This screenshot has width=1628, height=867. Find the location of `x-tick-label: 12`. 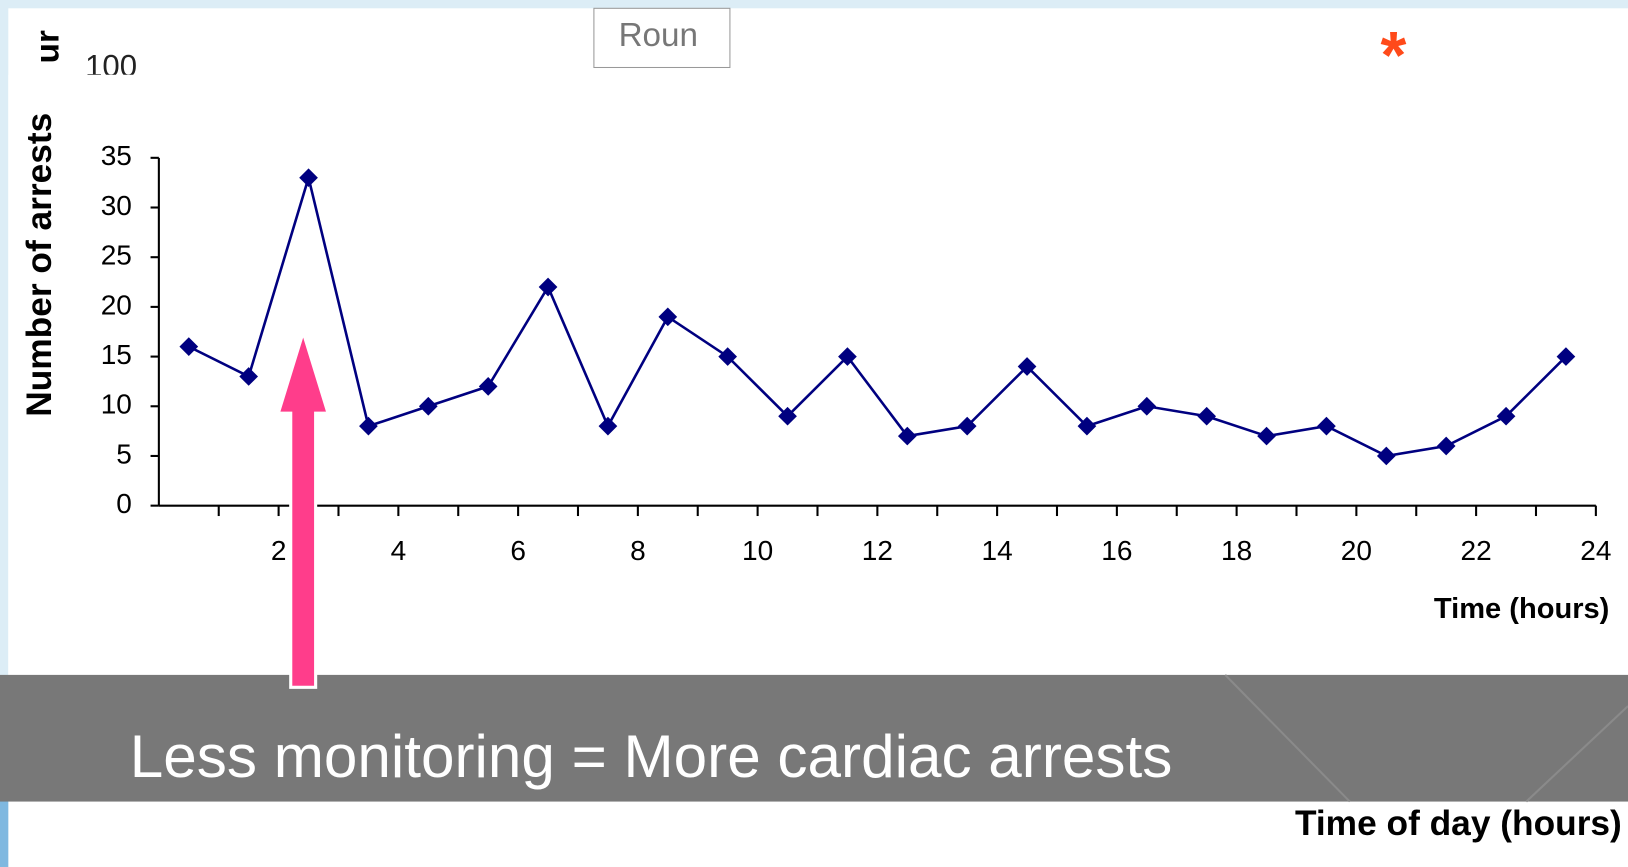

x-tick-label: 12 is located at coordinates (877, 550).